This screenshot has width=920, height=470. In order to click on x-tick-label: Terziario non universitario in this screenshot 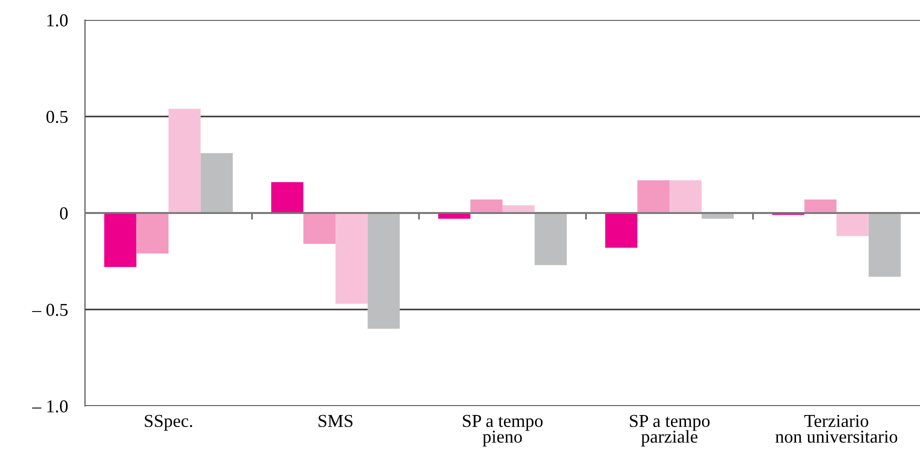, I will do `click(836, 428)`.